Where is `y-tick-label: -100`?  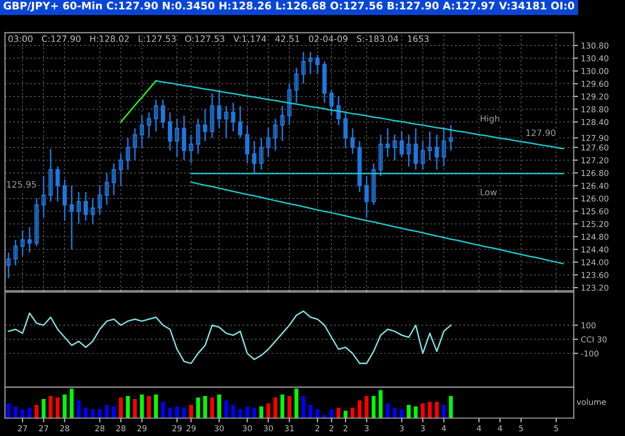 y-tick-label: -100 is located at coordinates (589, 353).